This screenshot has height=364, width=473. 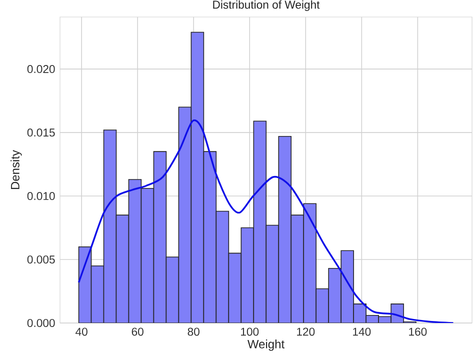 What do you see at coordinates (266, 5) in the screenshot?
I see `chart-title: Distribution of Weight` at bounding box center [266, 5].